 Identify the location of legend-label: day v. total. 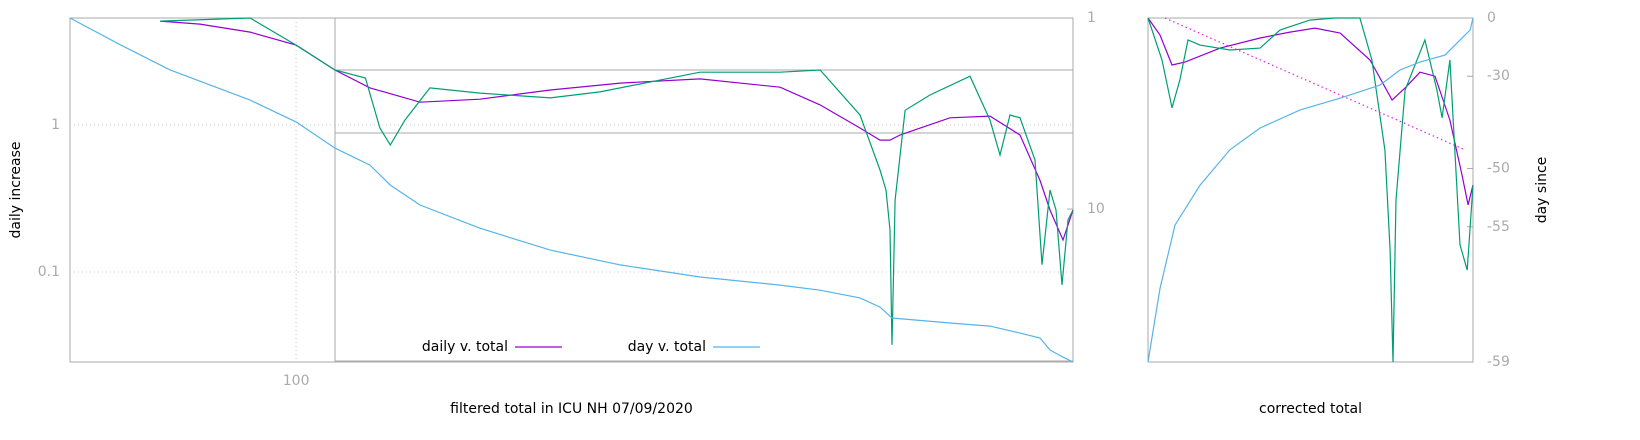
(667, 347).